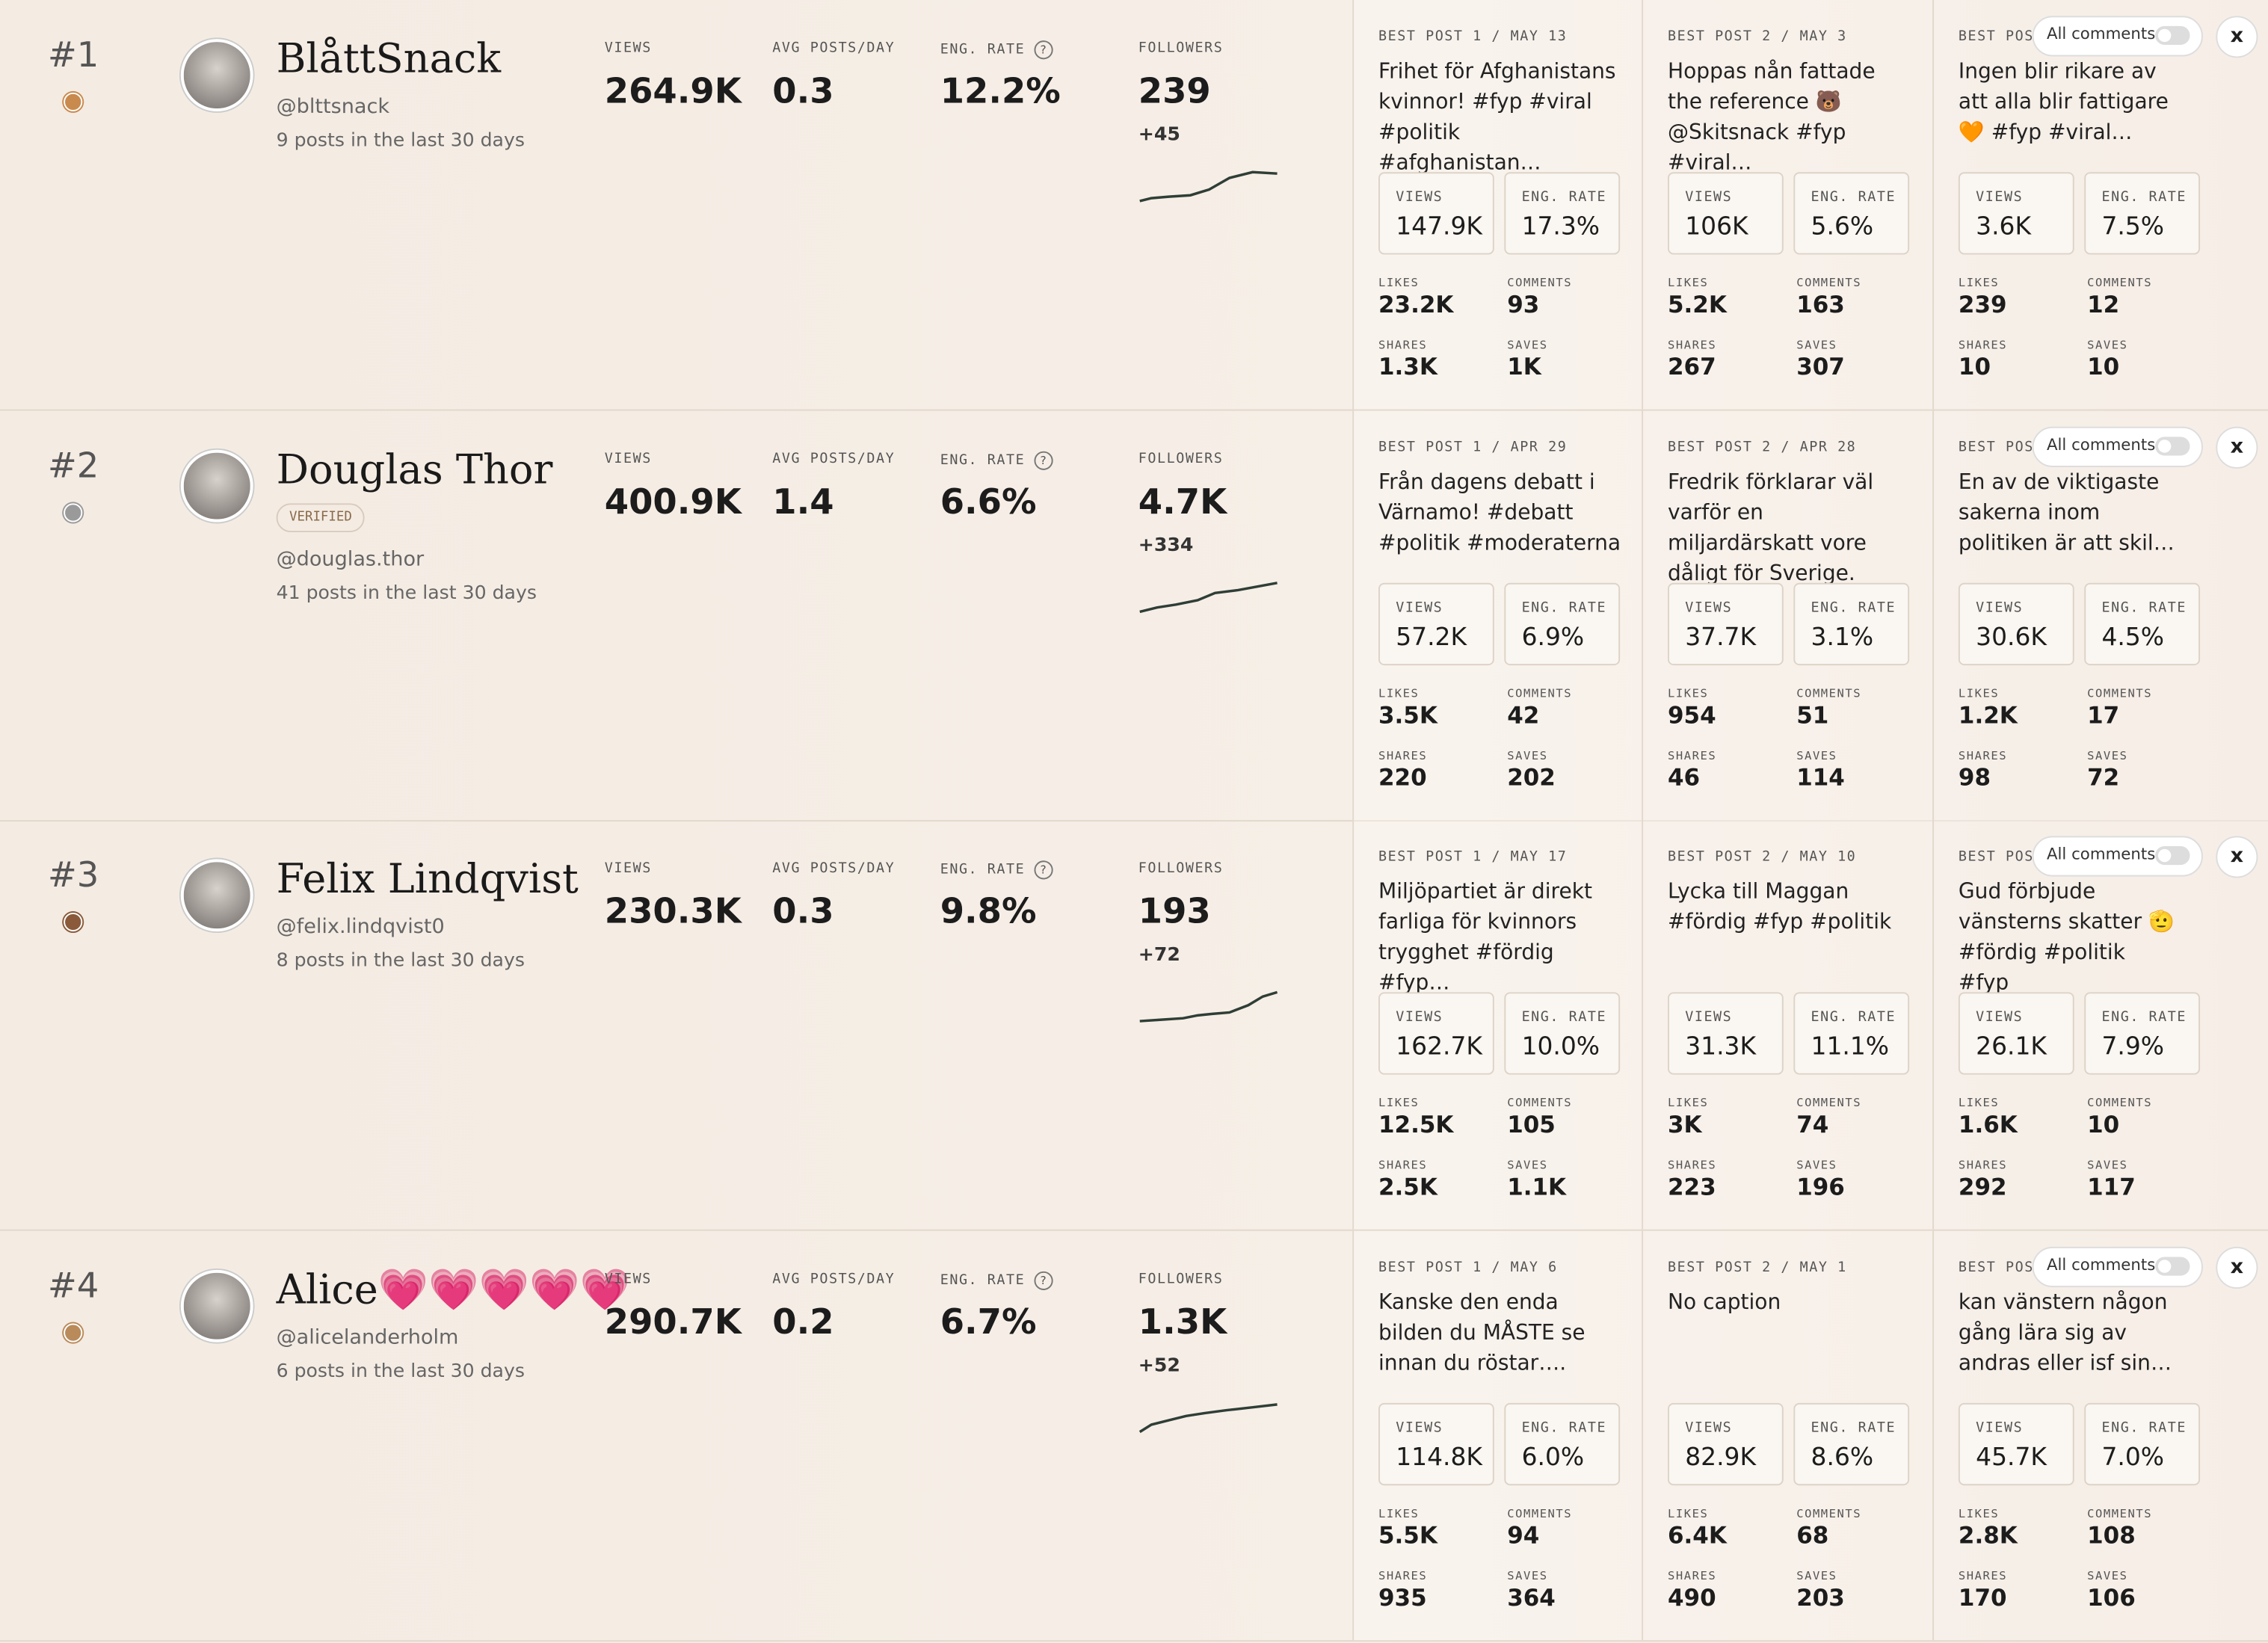 This screenshot has height=1643, width=2268. Describe the element at coordinates (1436, 1033) in the screenshot. I see `views-box: VIEWS 162.7K` at that location.